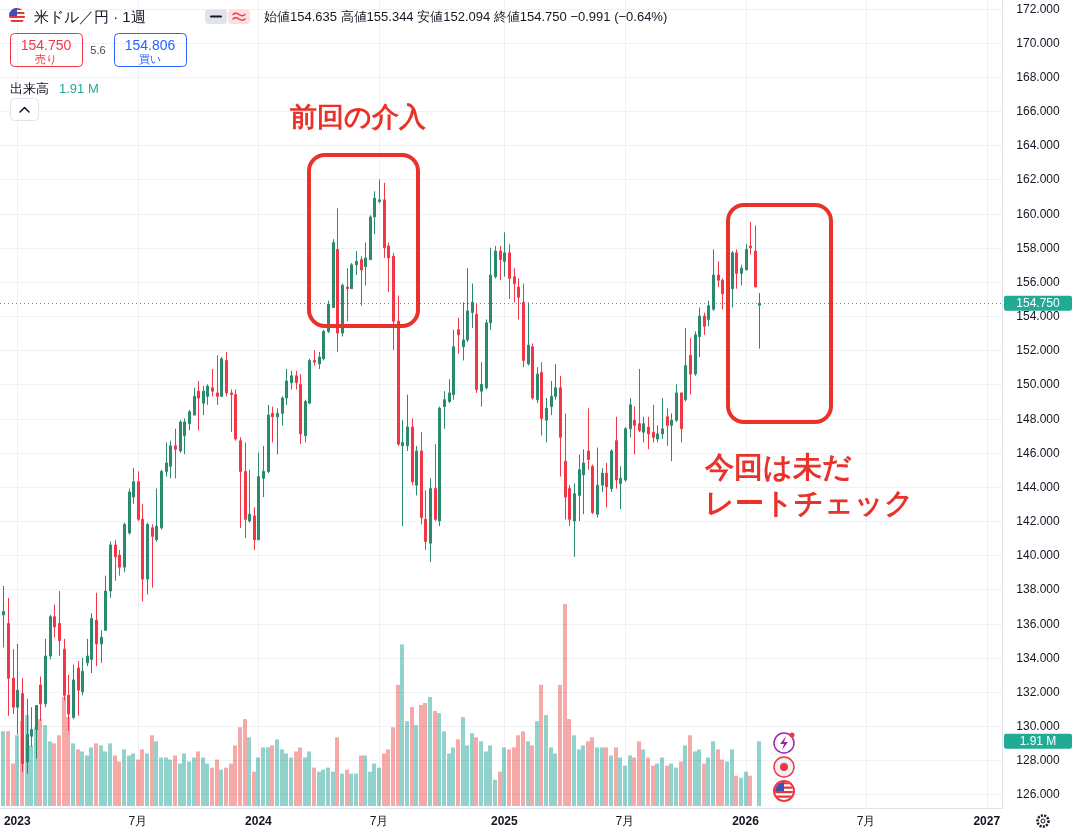 This screenshot has width=1074, height=834. I want to click on x-tick-label: 2024, so click(259, 821).